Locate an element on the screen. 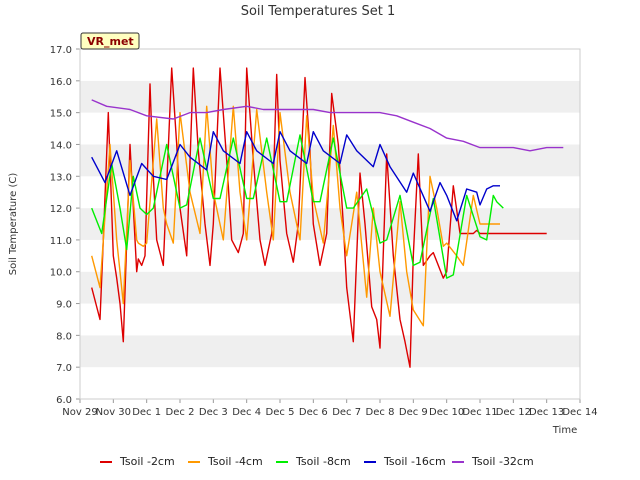 This screenshot has width=640, height=480. y-tick-label: 17.0 is located at coordinates (61, 50).